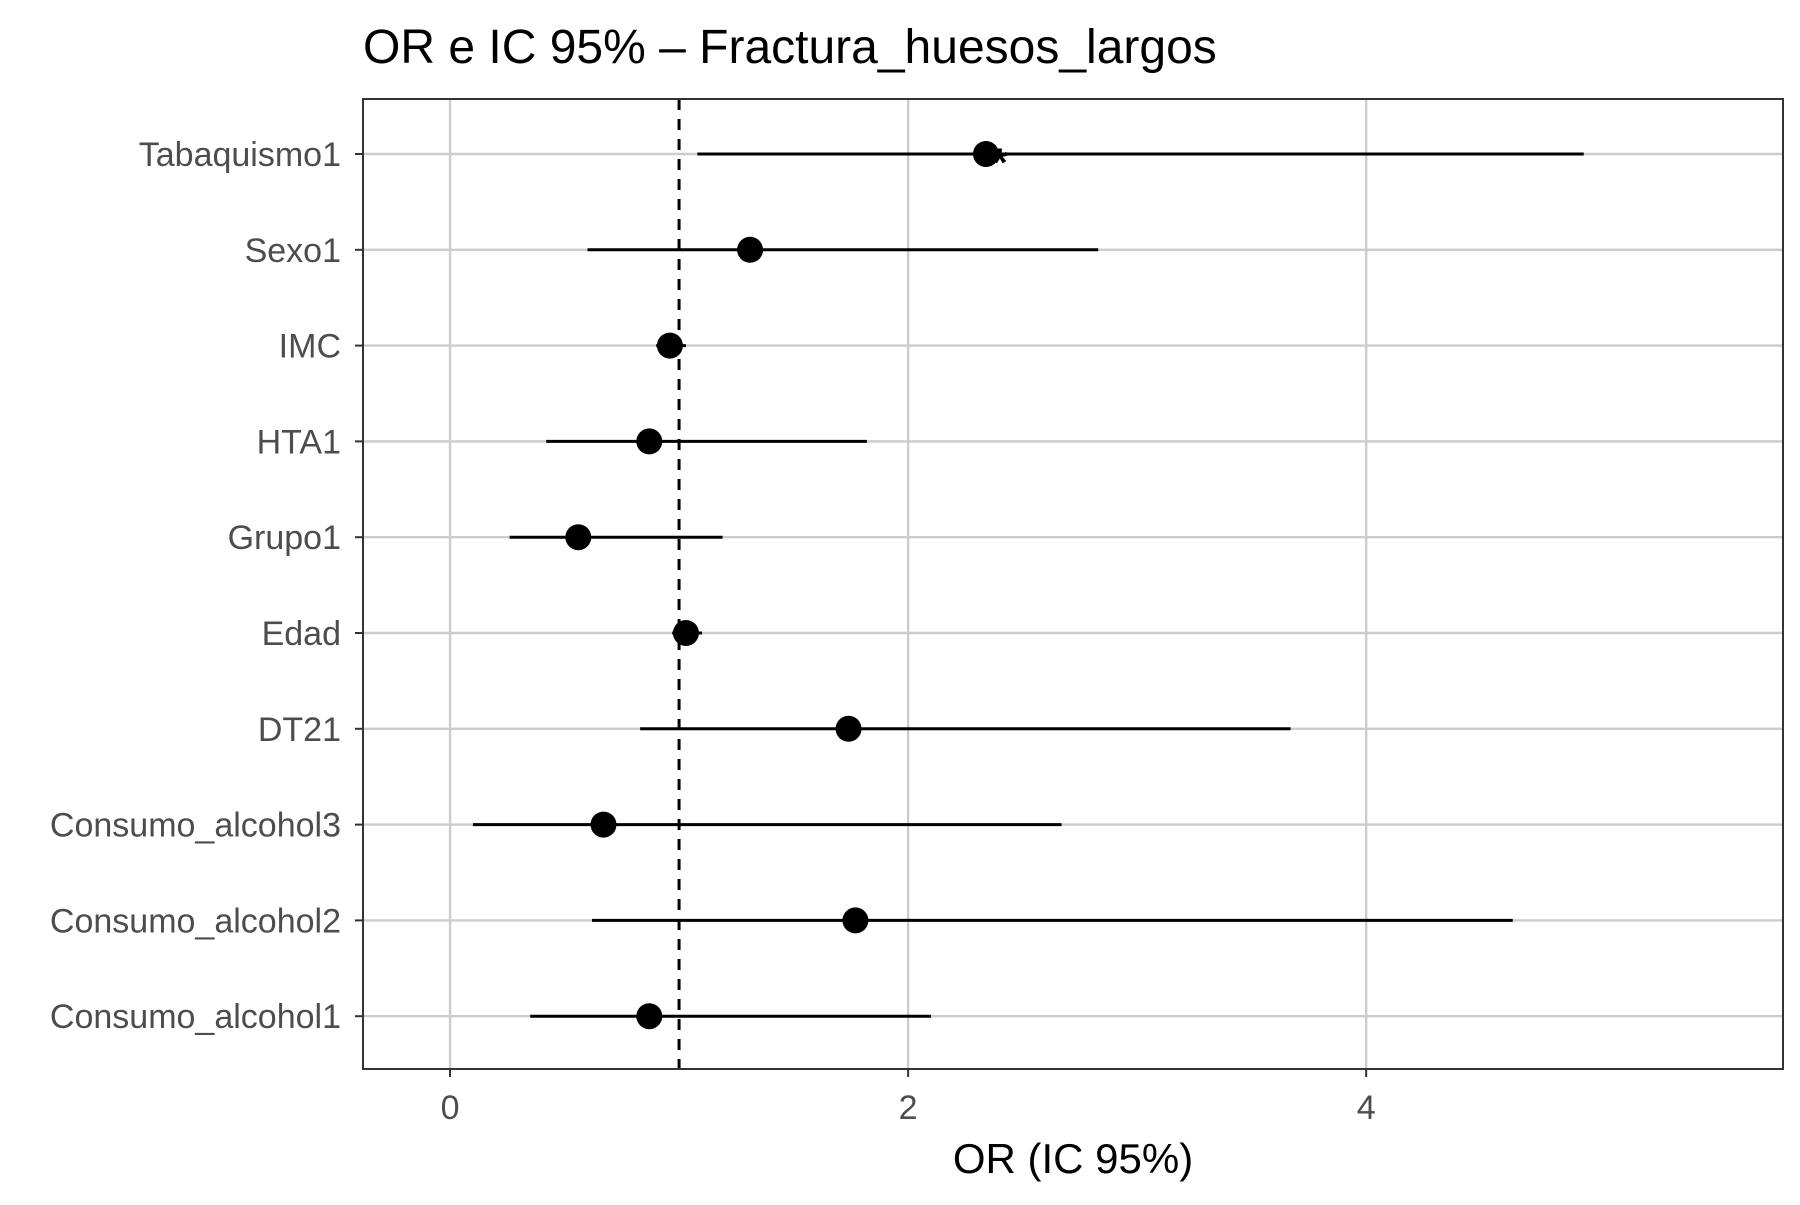  What do you see at coordinates (301, 634) in the screenshot?
I see `y-tick-label: Edad` at bounding box center [301, 634].